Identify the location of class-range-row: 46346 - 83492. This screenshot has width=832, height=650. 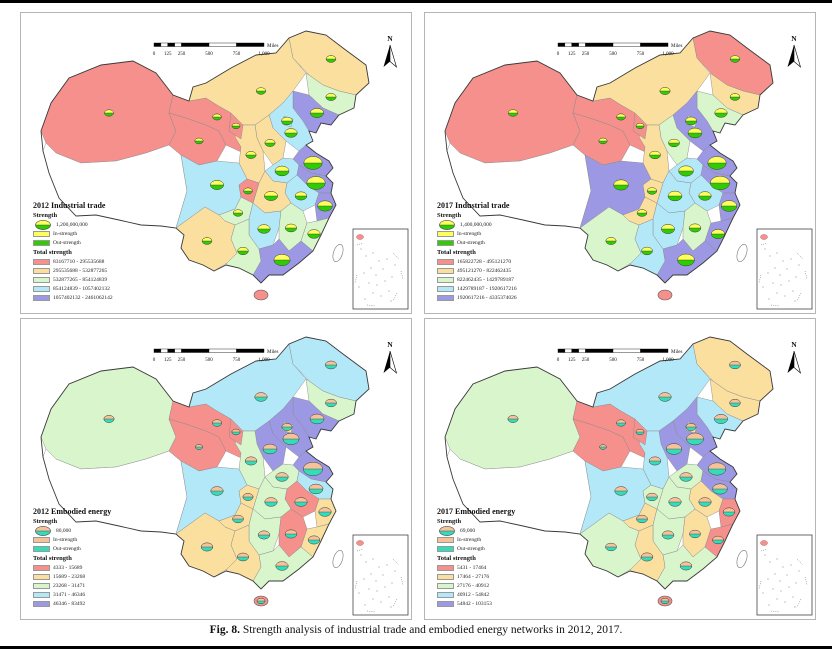
(107, 603).